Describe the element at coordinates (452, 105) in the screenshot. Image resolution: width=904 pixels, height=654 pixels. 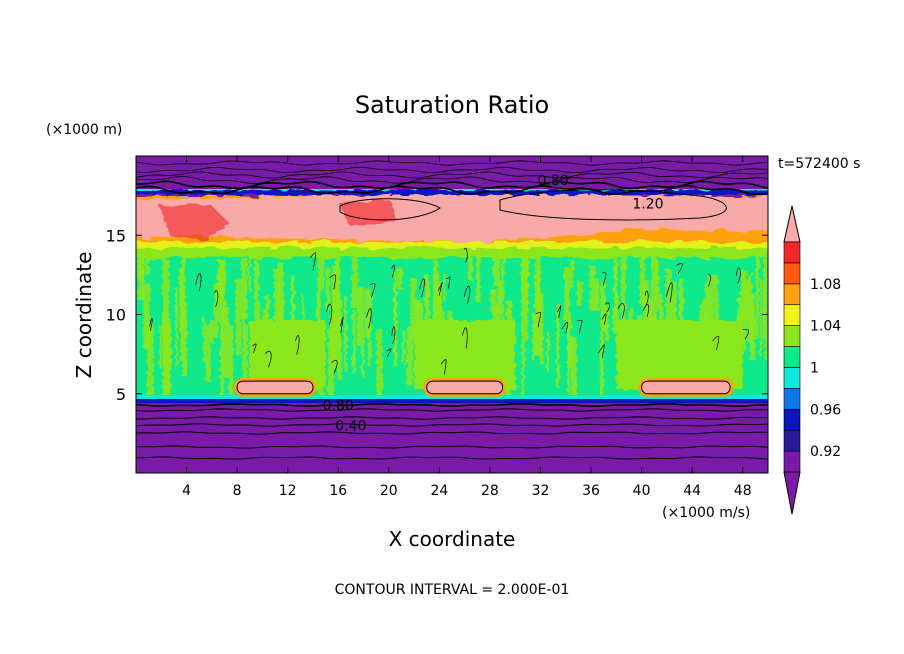
I see `chart-title: Saturation Ratio` at that location.